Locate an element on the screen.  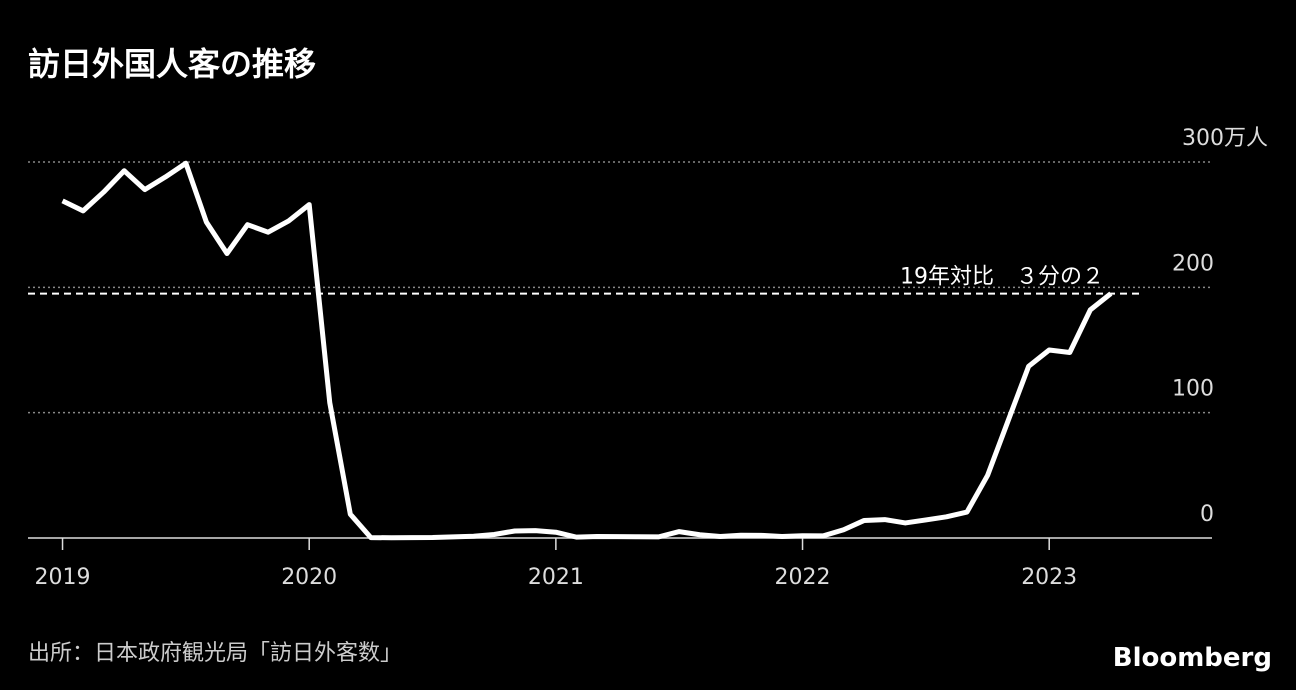
brand: Bloomberg is located at coordinates (1192, 658).